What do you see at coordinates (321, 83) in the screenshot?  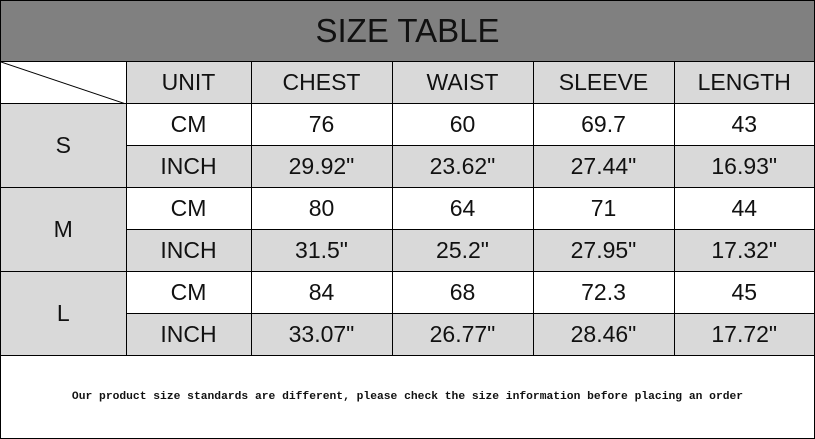 I see `column-header: CHEST` at bounding box center [321, 83].